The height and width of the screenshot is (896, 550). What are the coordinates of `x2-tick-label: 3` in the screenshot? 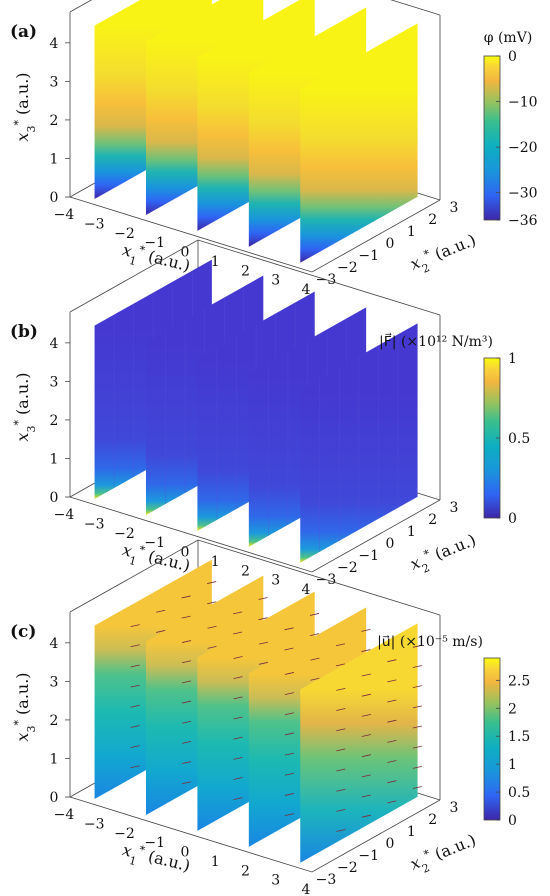 It's located at (454, 208).